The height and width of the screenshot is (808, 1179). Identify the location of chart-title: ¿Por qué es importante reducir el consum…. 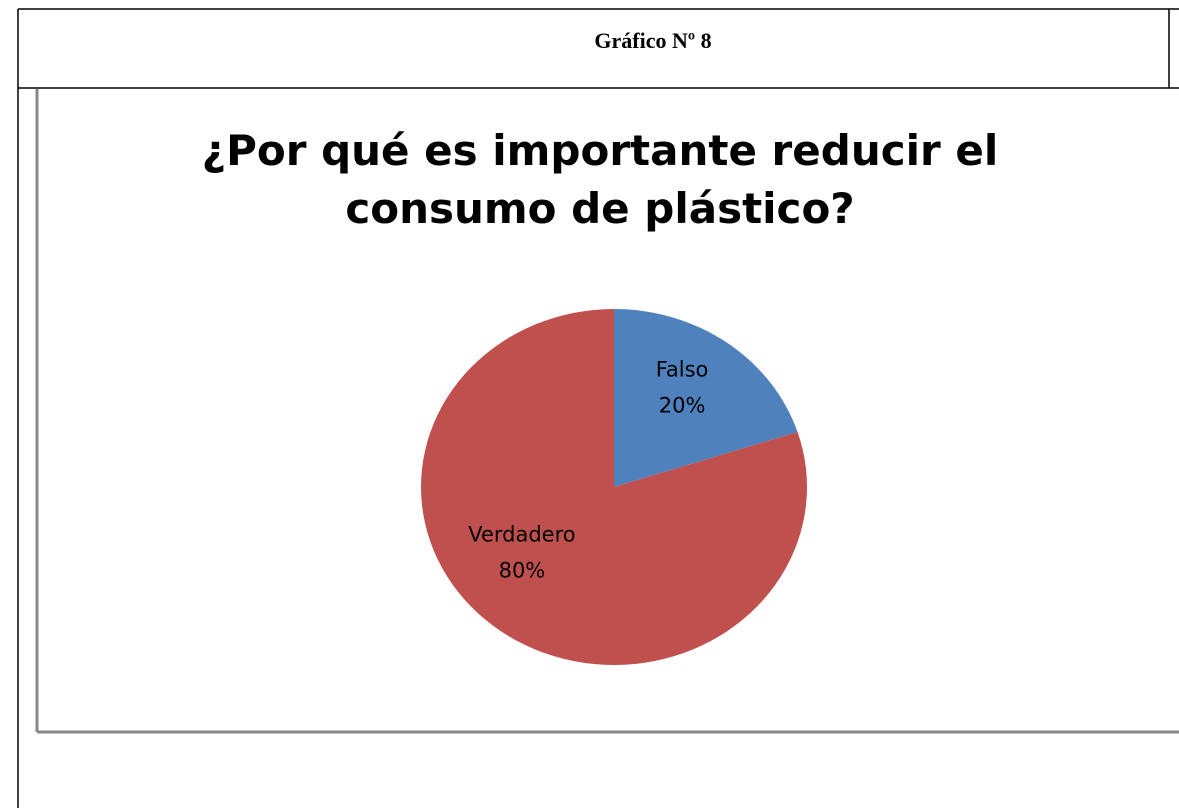
(600, 179).